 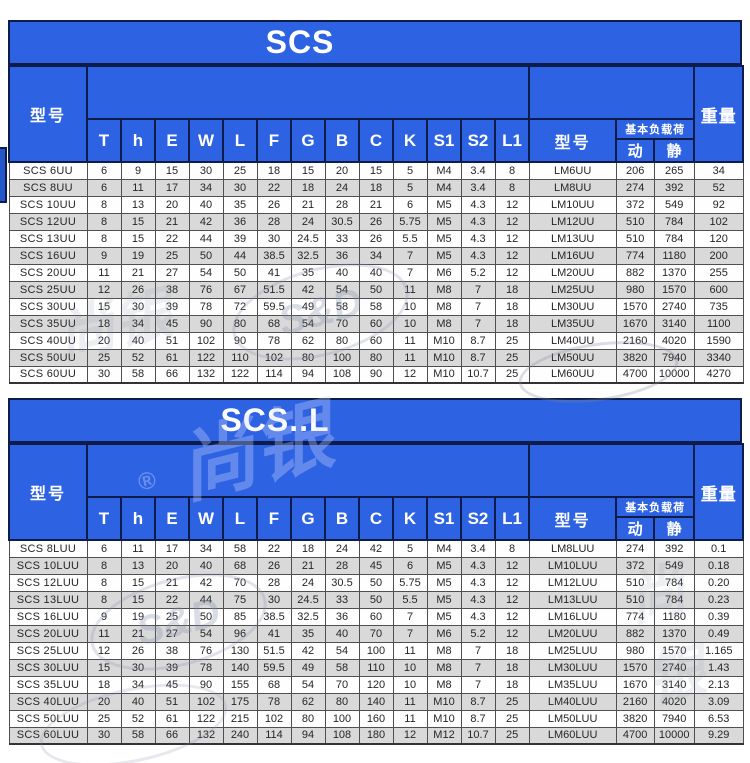 What do you see at coordinates (308, 701) in the screenshot?
I see `value-cell: 62` at bounding box center [308, 701].